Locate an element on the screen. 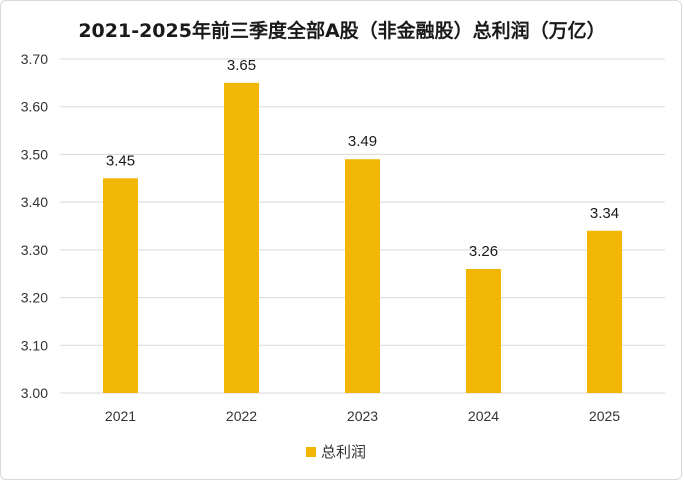  y-tick-label: 3.70 is located at coordinates (34, 59).